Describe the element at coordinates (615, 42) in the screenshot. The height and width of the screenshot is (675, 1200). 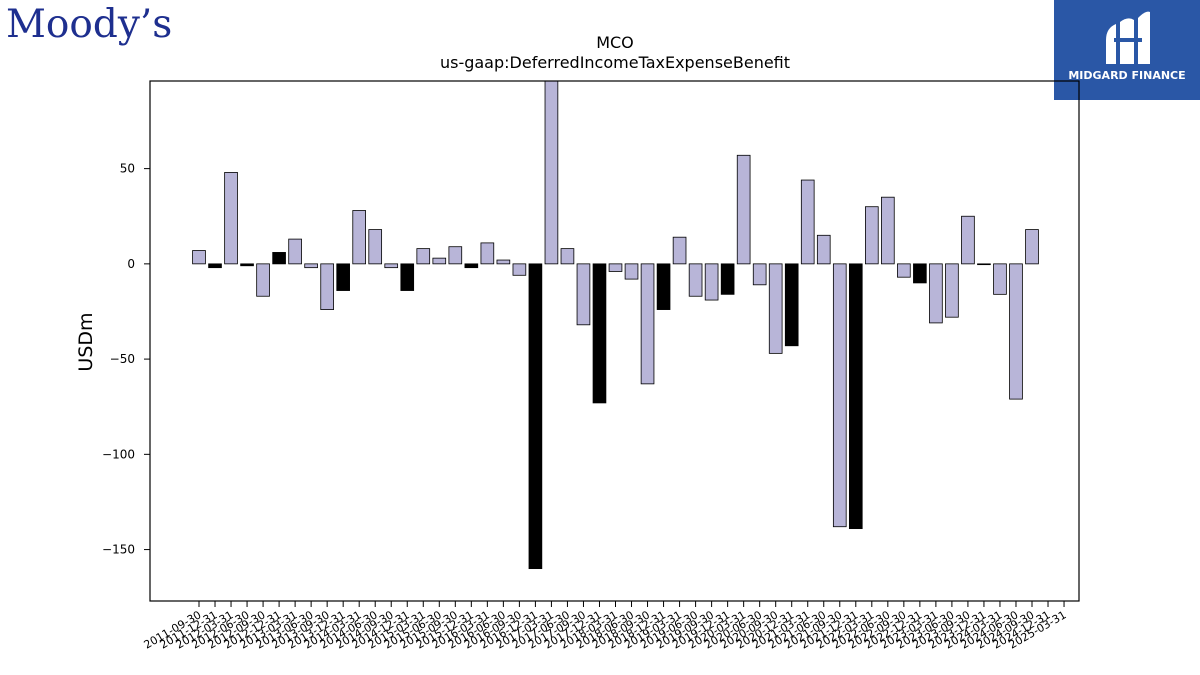
I see `chart-title: MCO` at that location.